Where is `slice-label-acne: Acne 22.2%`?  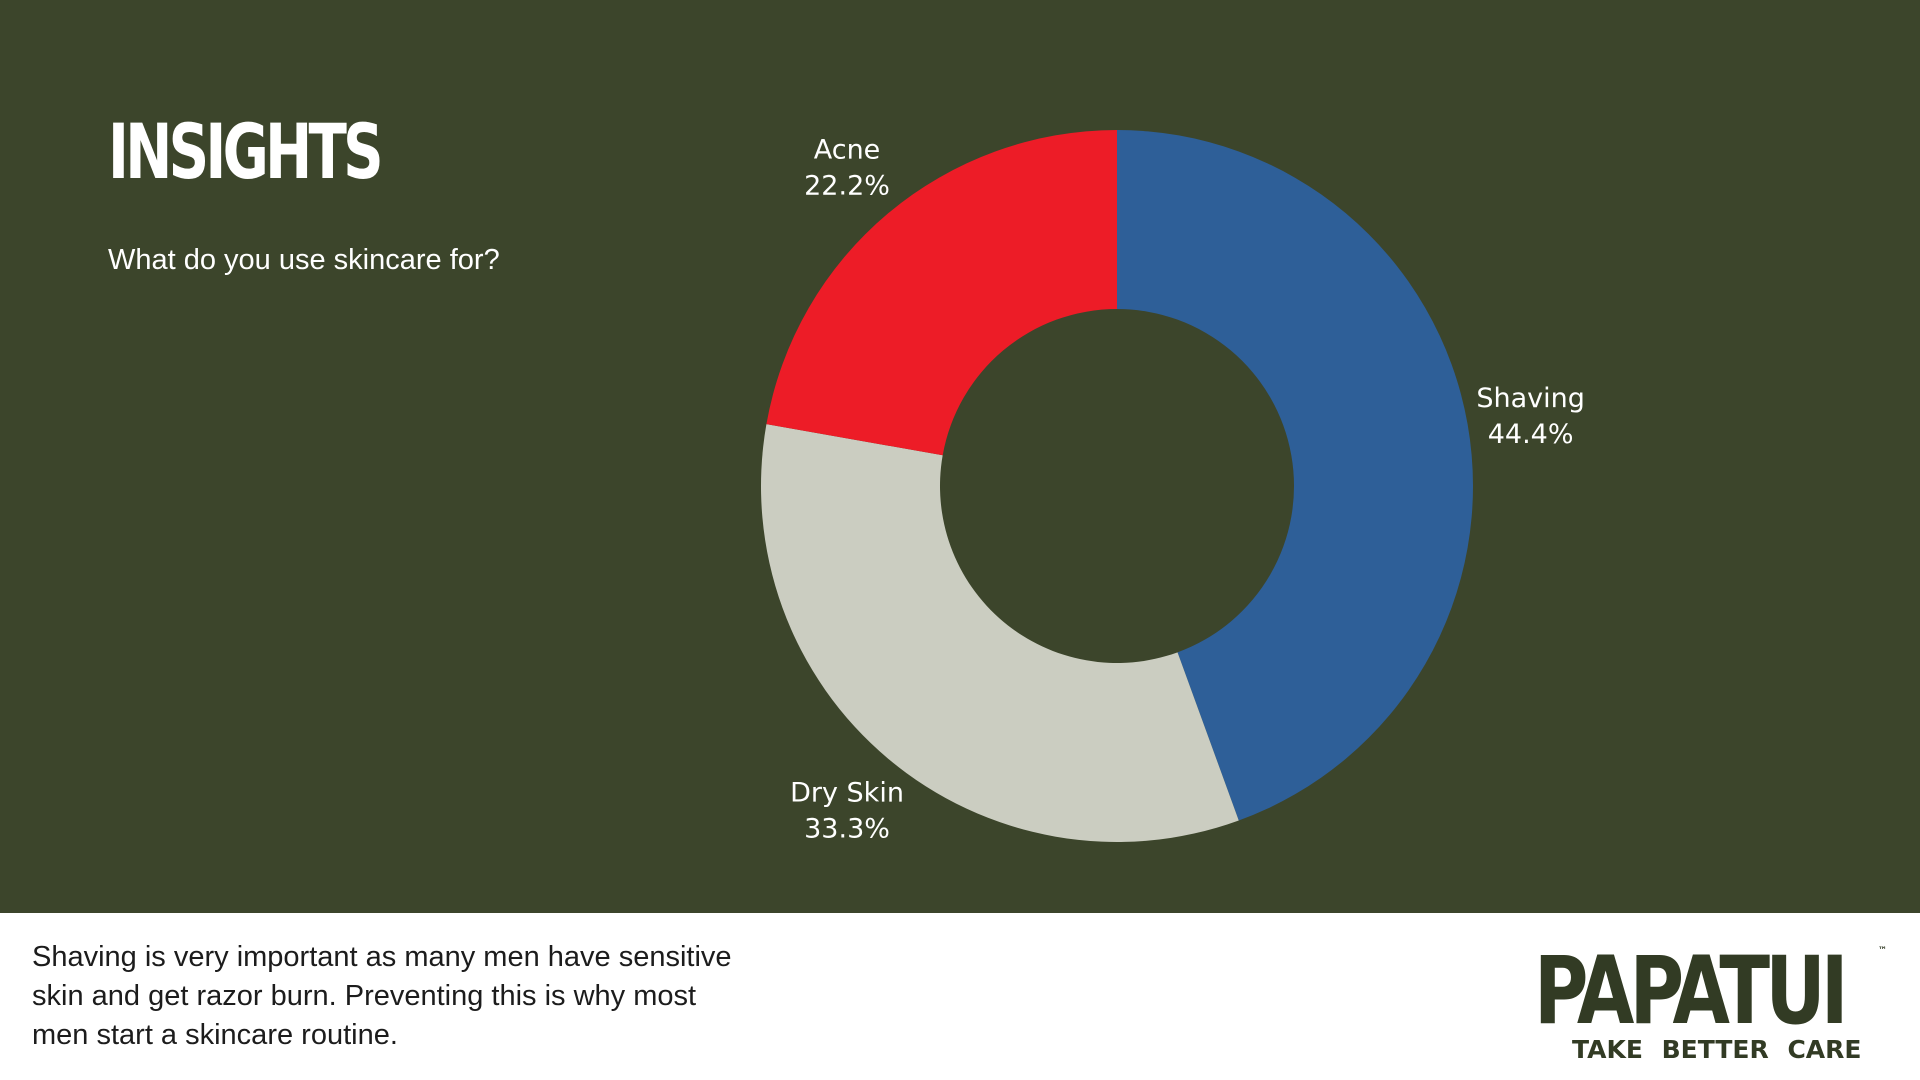
slice-label-acne: Acne 22.2% is located at coordinates (847, 167).